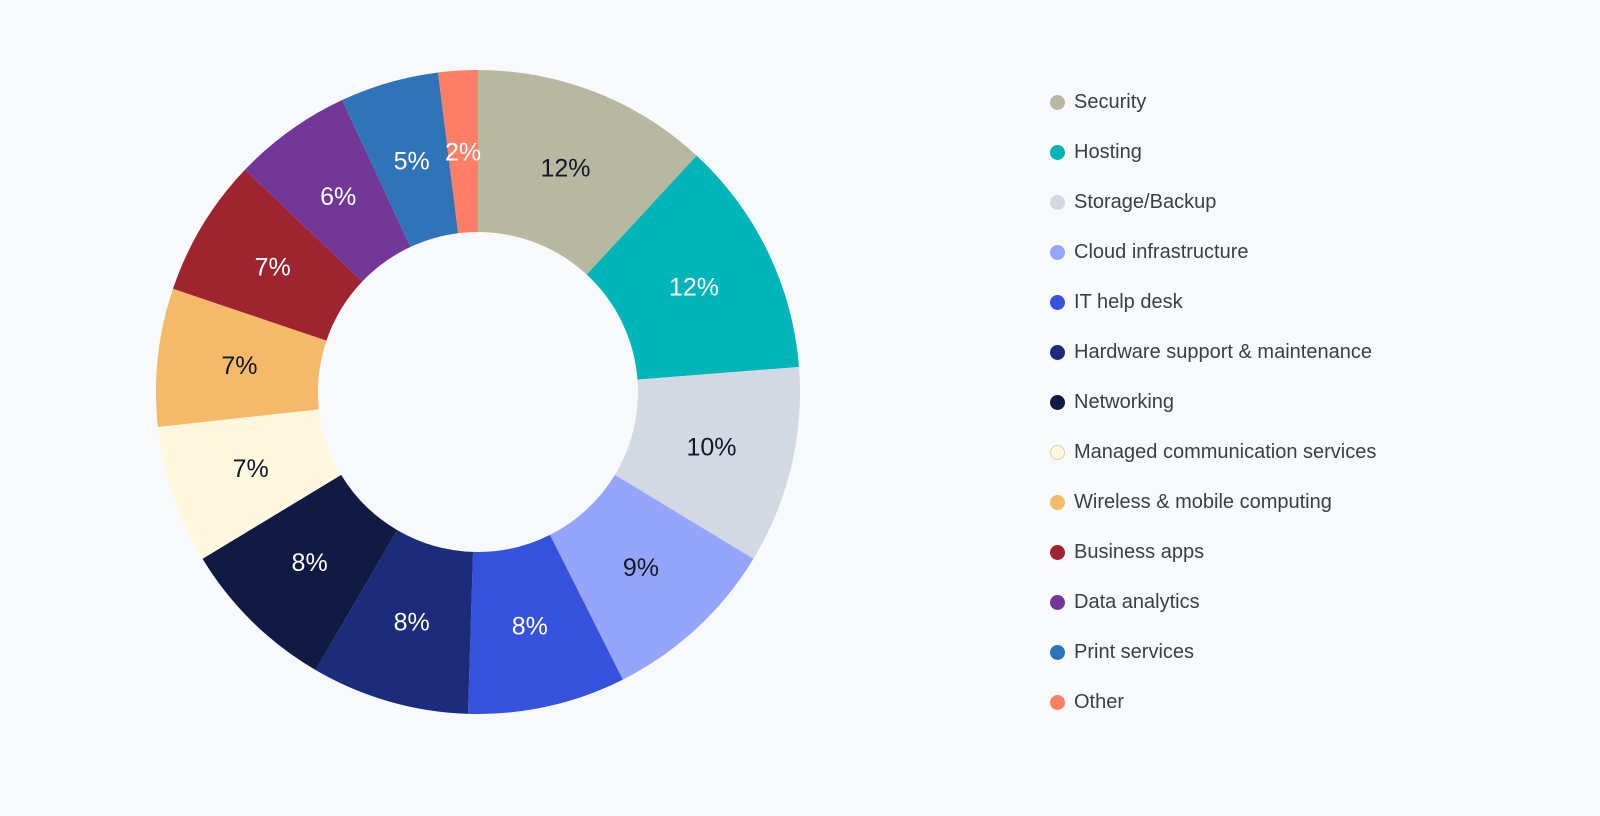 This screenshot has width=1600, height=816. What do you see at coordinates (1108, 151) in the screenshot?
I see `legend-label-1: Hosting` at bounding box center [1108, 151].